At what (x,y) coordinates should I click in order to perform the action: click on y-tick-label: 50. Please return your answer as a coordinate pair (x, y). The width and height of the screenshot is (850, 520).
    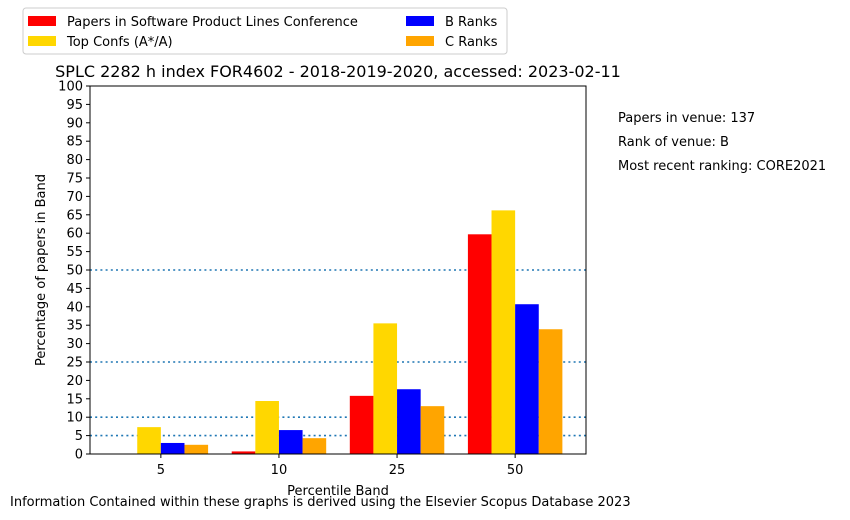
    Looking at the image, I should click on (74, 271).